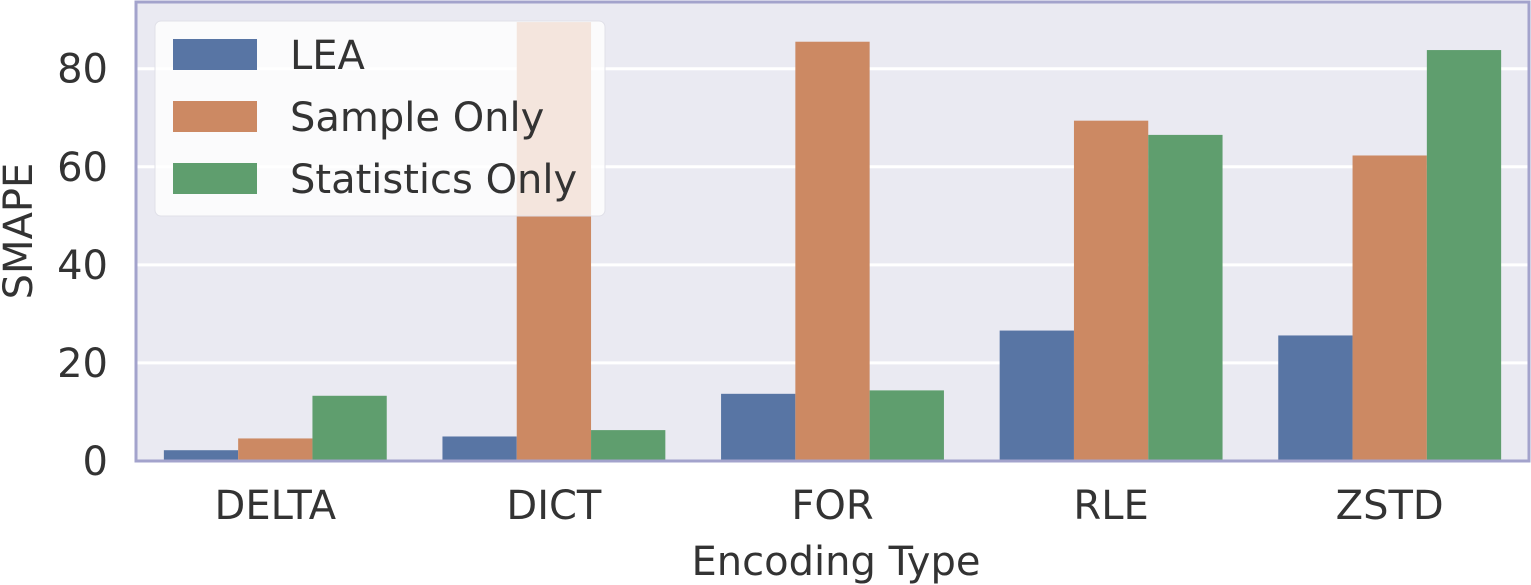 This screenshot has width=1531, height=585. I want to click on y-tick-label: 40, so click(82, 266).